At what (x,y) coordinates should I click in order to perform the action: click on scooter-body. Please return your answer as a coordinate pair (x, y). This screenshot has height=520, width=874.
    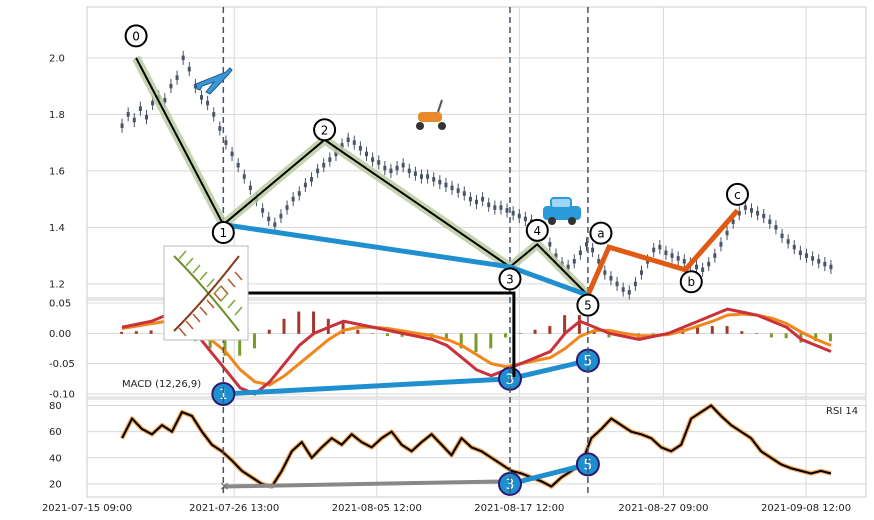
    Looking at the image, I should click on (430, 117).